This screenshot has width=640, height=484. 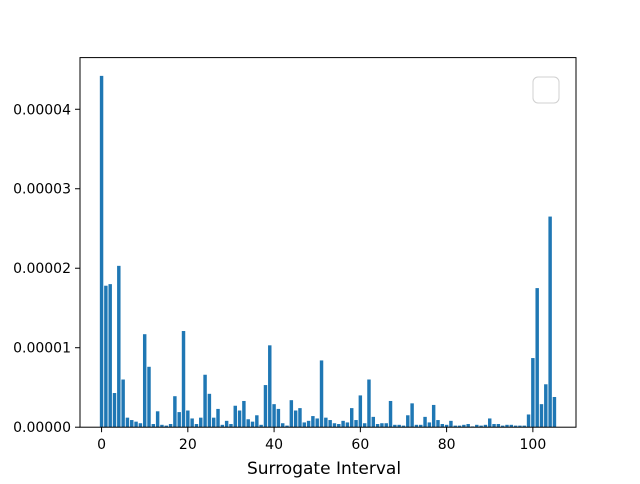 What do you see at coordinates (321, 440) in the screenshot?
I see `x-axis: 0 20 40 60 80 100` at bounding box center [321, 440].